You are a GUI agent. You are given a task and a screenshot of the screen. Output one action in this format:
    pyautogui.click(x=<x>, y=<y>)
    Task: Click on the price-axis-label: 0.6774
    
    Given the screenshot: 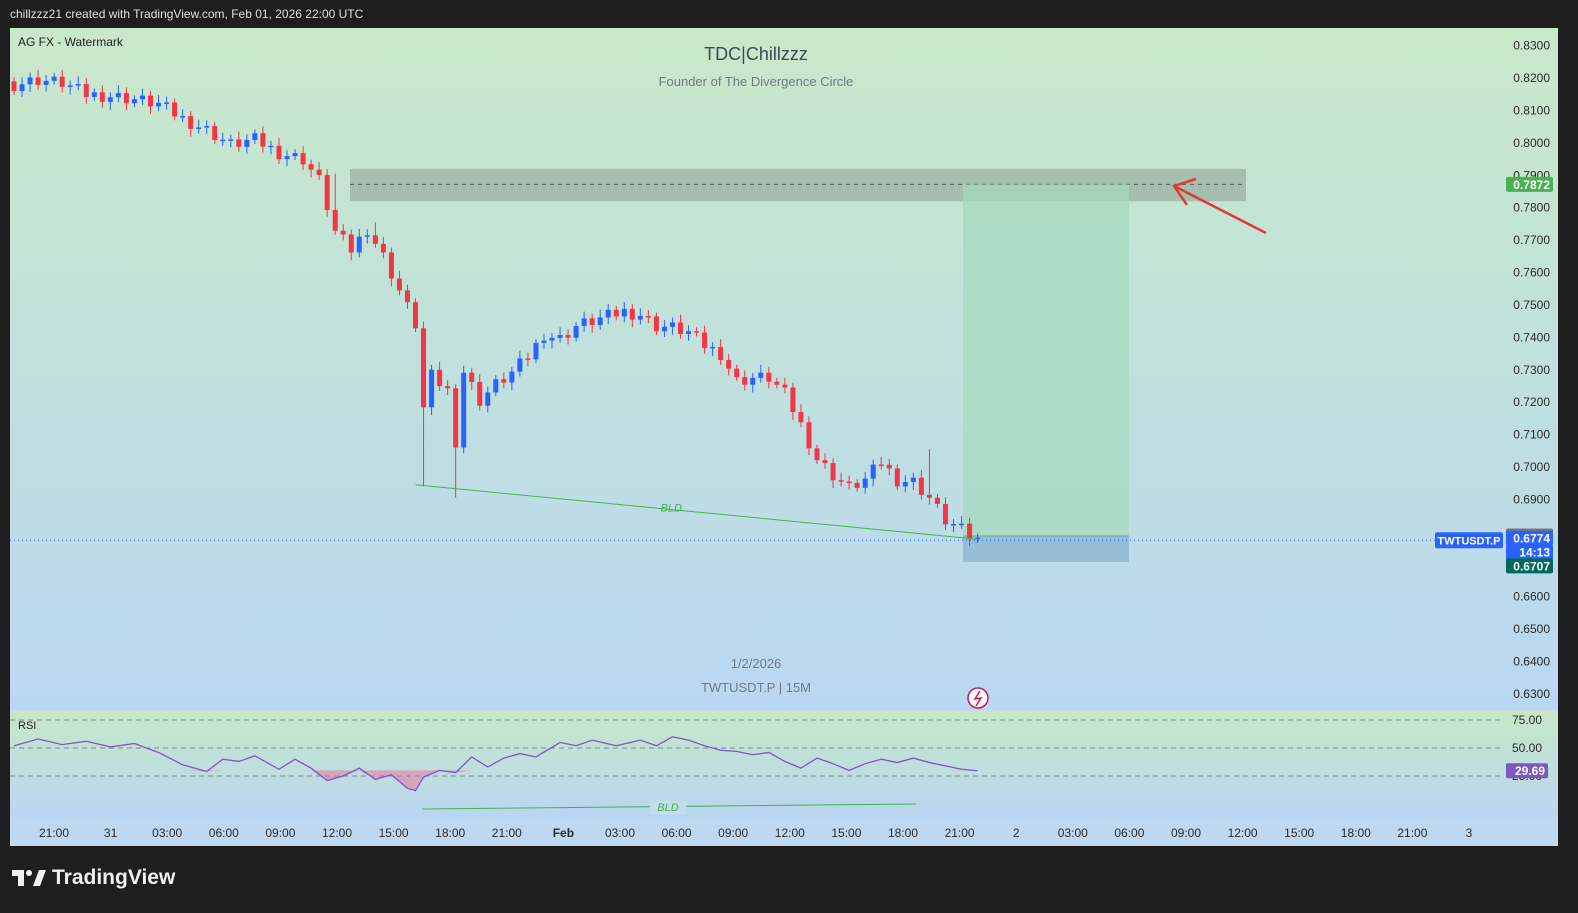 What is the action you would take?
    pyautogui.click(x=1531, y=539)
    